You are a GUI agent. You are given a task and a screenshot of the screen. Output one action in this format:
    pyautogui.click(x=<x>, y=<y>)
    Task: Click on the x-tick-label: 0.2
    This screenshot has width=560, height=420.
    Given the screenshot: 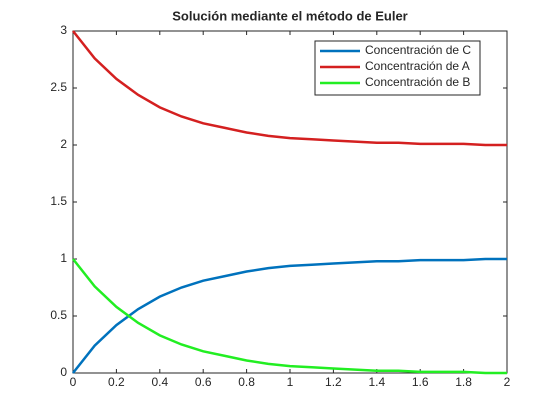 What is the action you would take?
    pyautogui.click(x=116, y=382)
    